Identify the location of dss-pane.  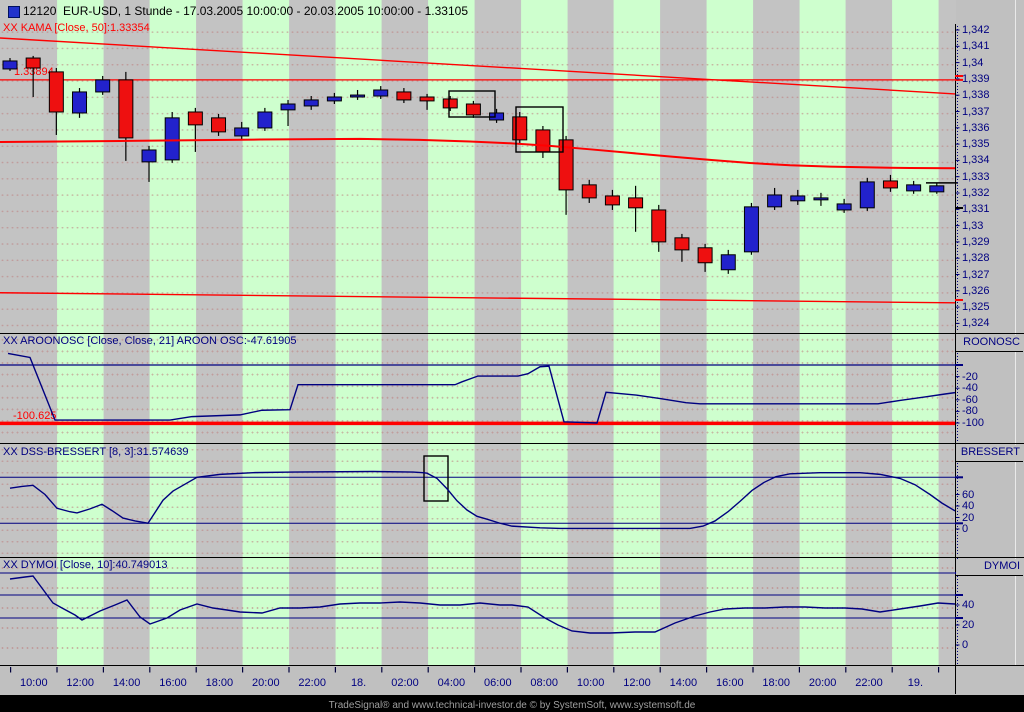
(478, 492).